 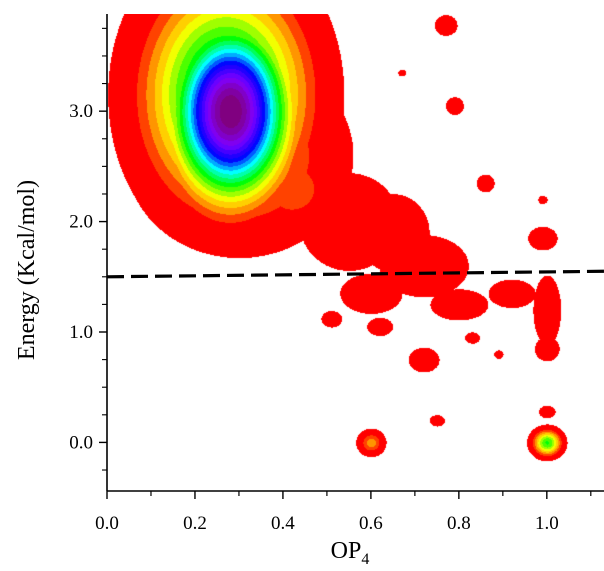 What do you see at coordinates (195, 523) in the screenshot?
I see `x-tick-label: 0.2` at bounding box center [195, 523].